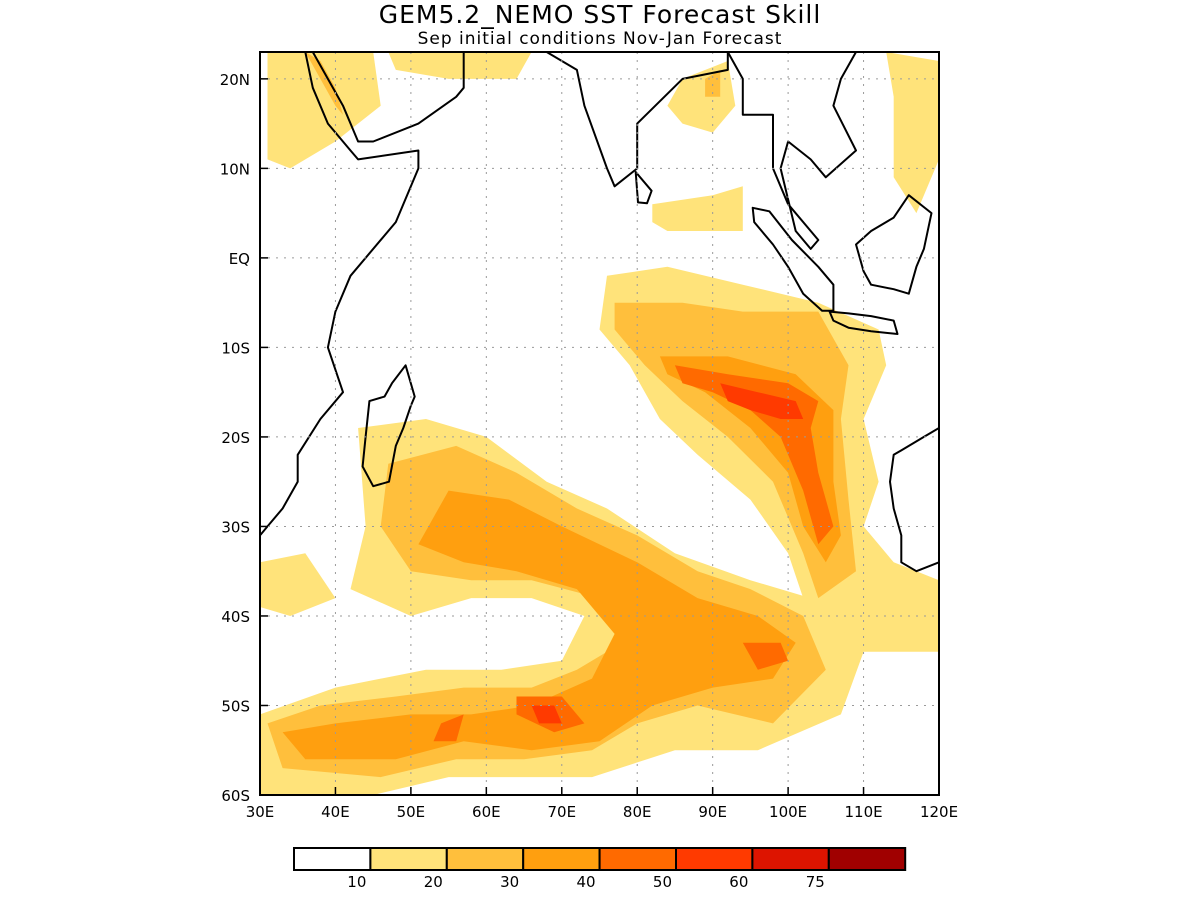 The image size is (1200, 900). I want to click on y-tick-label: EQ, so click(239, 259).